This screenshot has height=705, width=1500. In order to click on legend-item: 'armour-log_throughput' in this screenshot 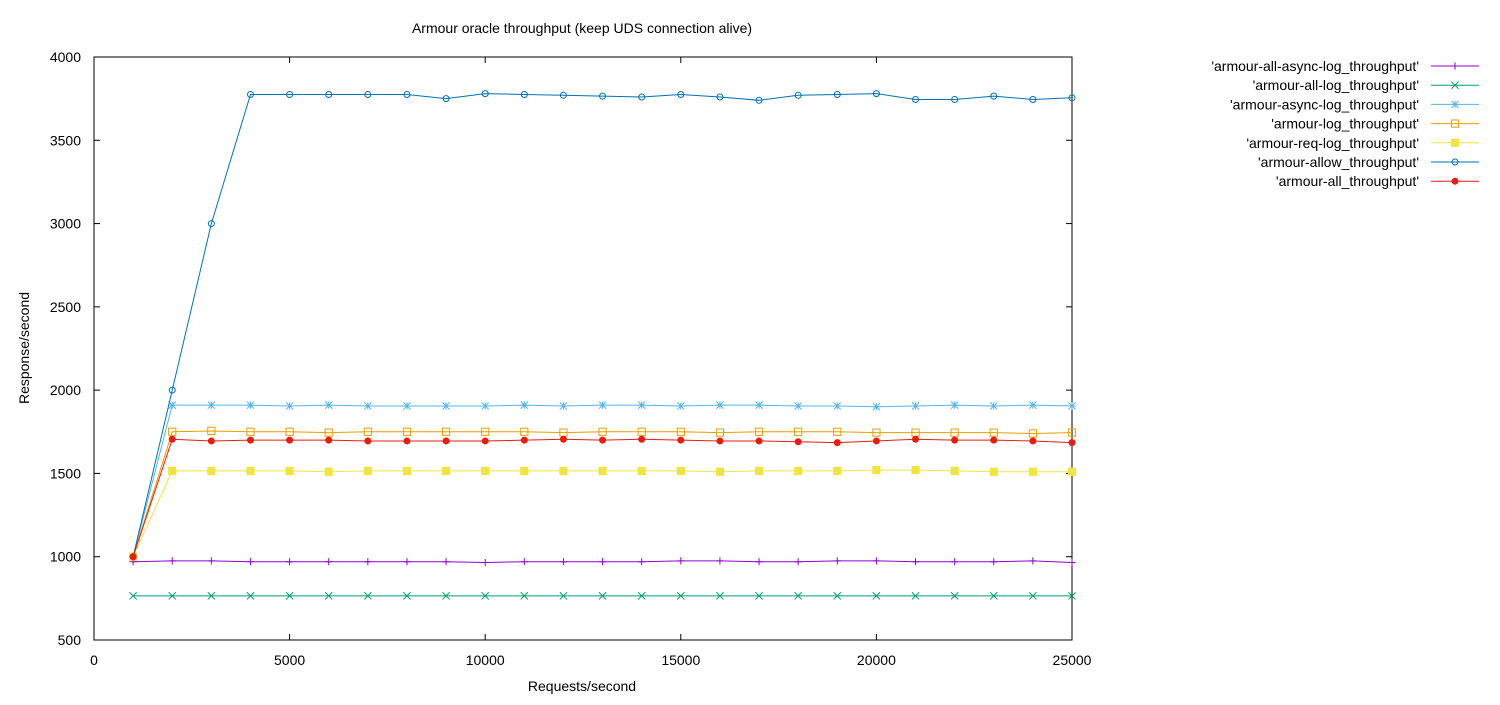, I will do `click(1375, 124)`.